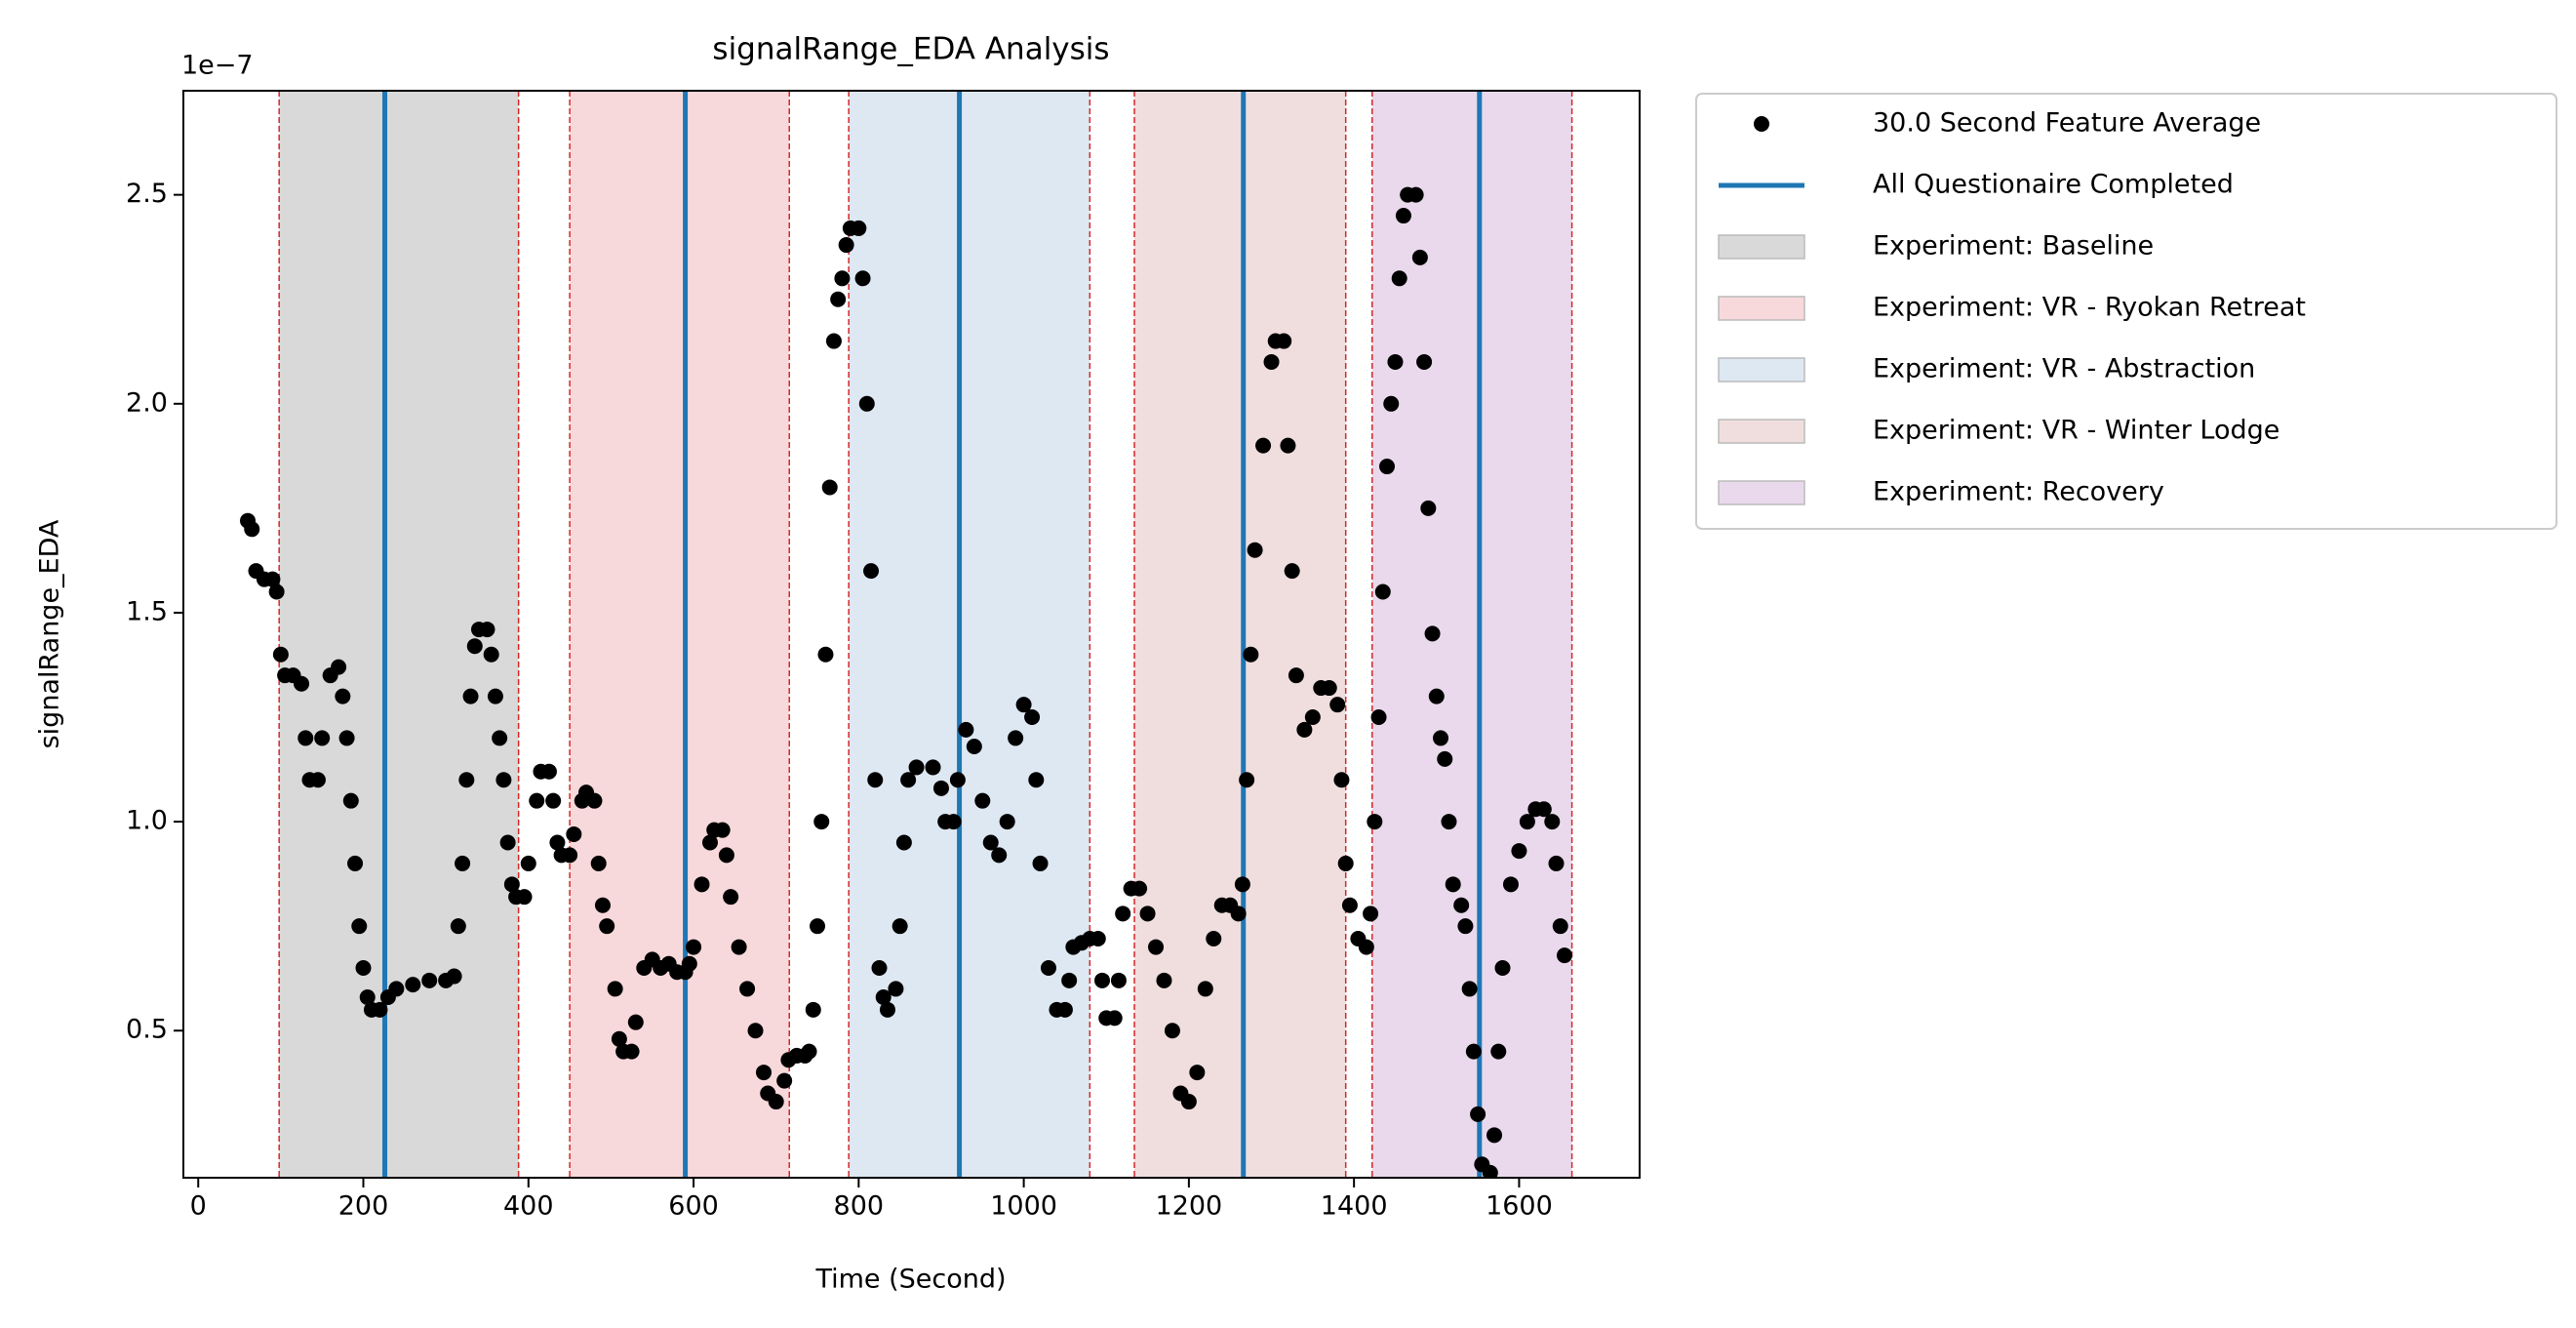 The height and width of the screenshot is (1328, 2576). What do you see at coordinates (147, 821) in the screenshot?
I see `y-tick-label: 1.0` at bounding box center [147, 821].